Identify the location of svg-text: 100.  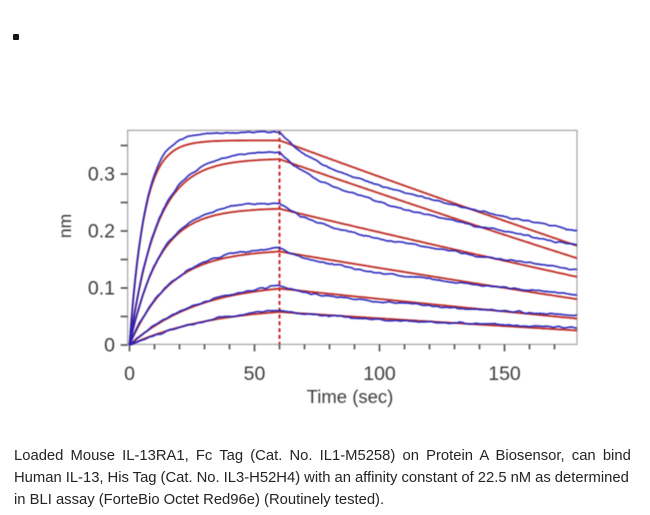
(379, 374).